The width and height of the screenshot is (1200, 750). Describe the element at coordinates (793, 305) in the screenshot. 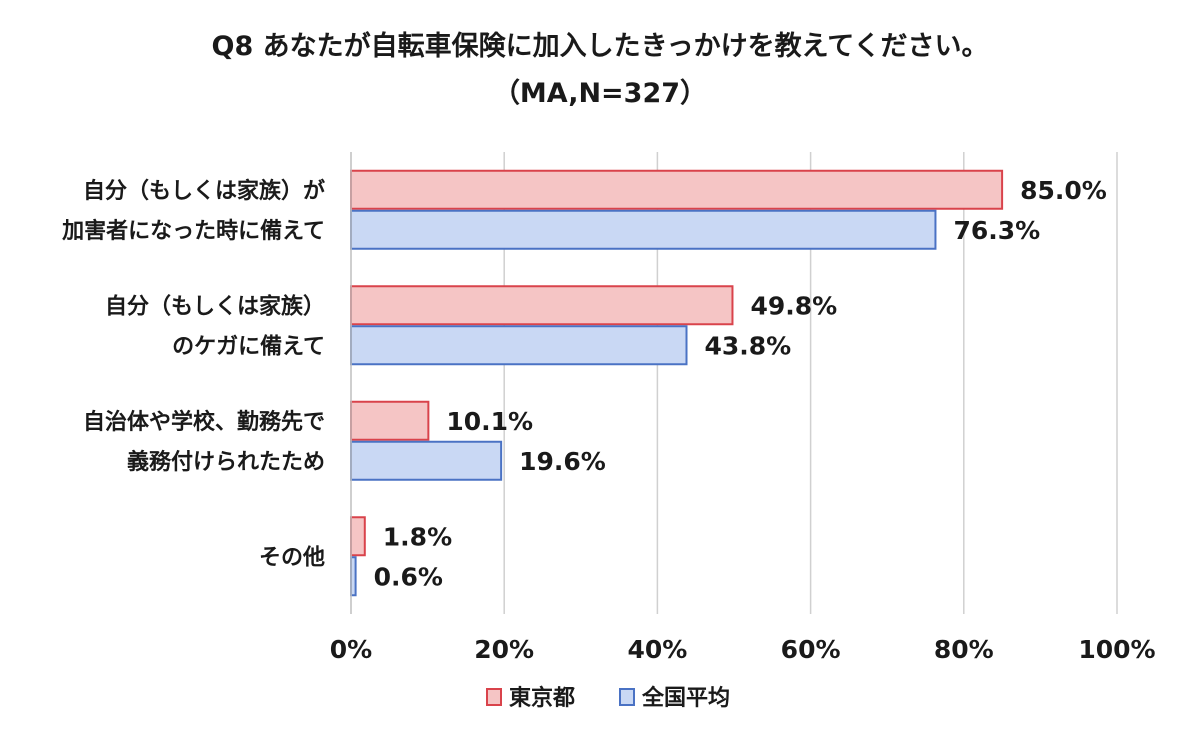

I see `data-label-tokyo-1: 49.8%` at that location.